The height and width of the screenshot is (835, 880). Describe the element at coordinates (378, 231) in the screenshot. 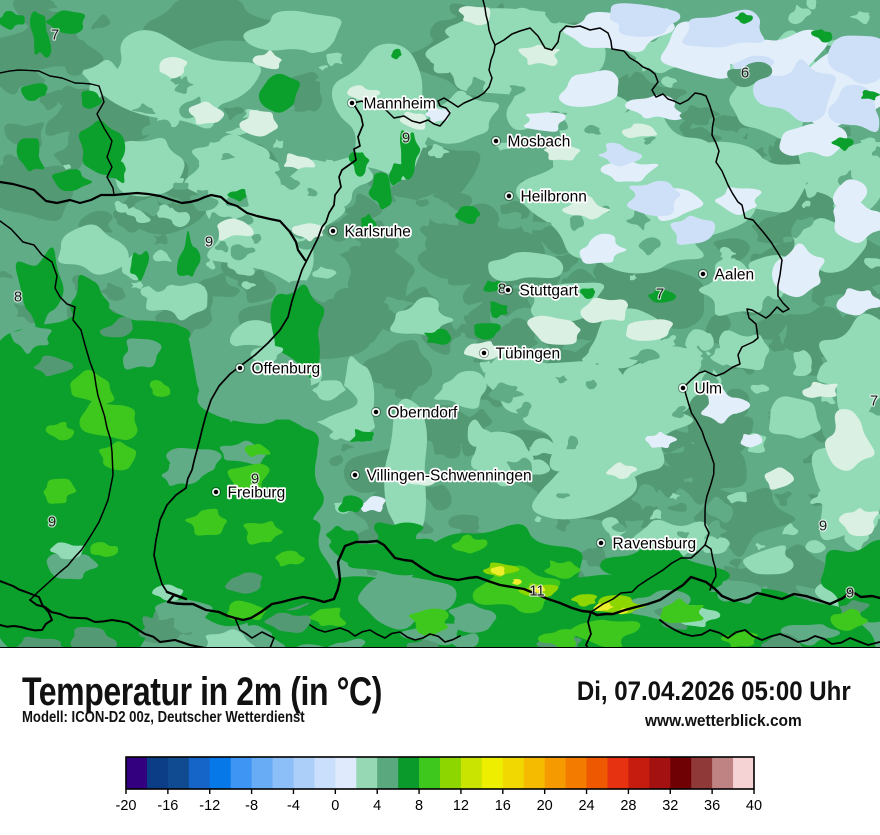

I see `svg-text: Karlsruhe` at that location.